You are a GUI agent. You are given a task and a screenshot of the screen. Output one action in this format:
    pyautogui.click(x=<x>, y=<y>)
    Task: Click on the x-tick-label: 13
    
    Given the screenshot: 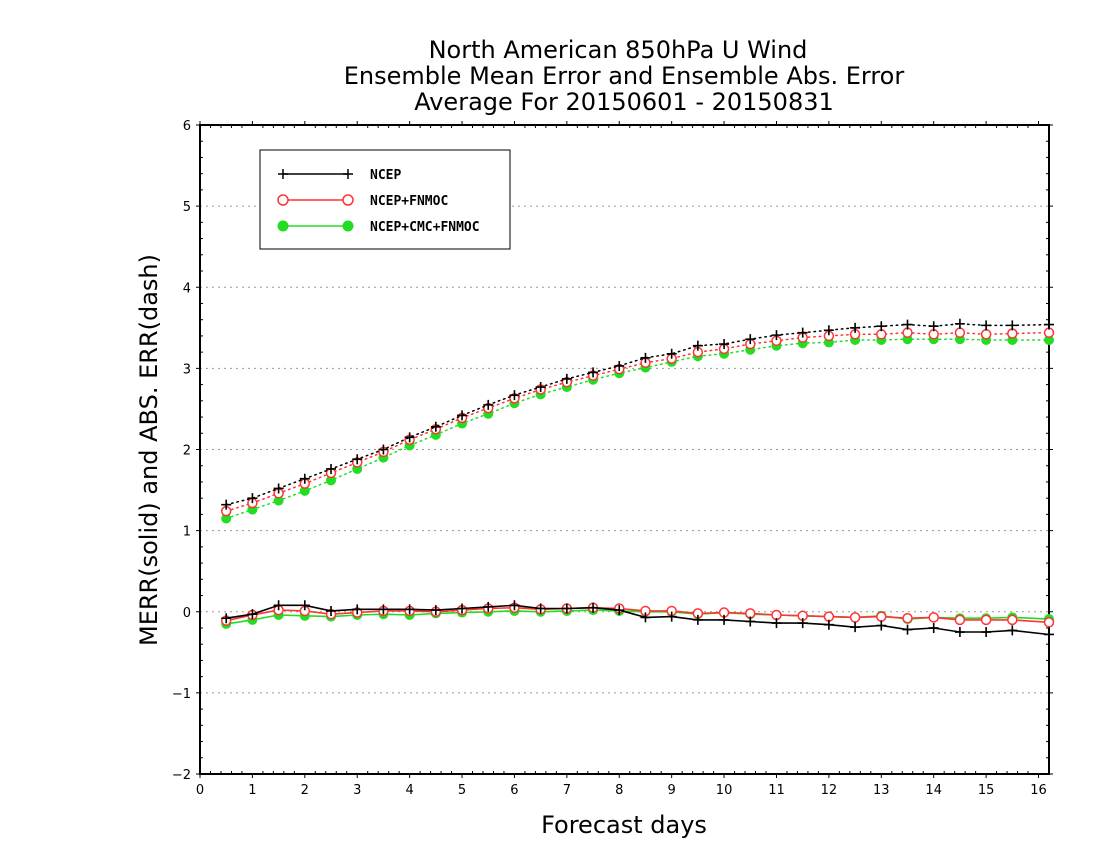 What is the action you would take?
    pyautogui.click(x=881, y=790)
    